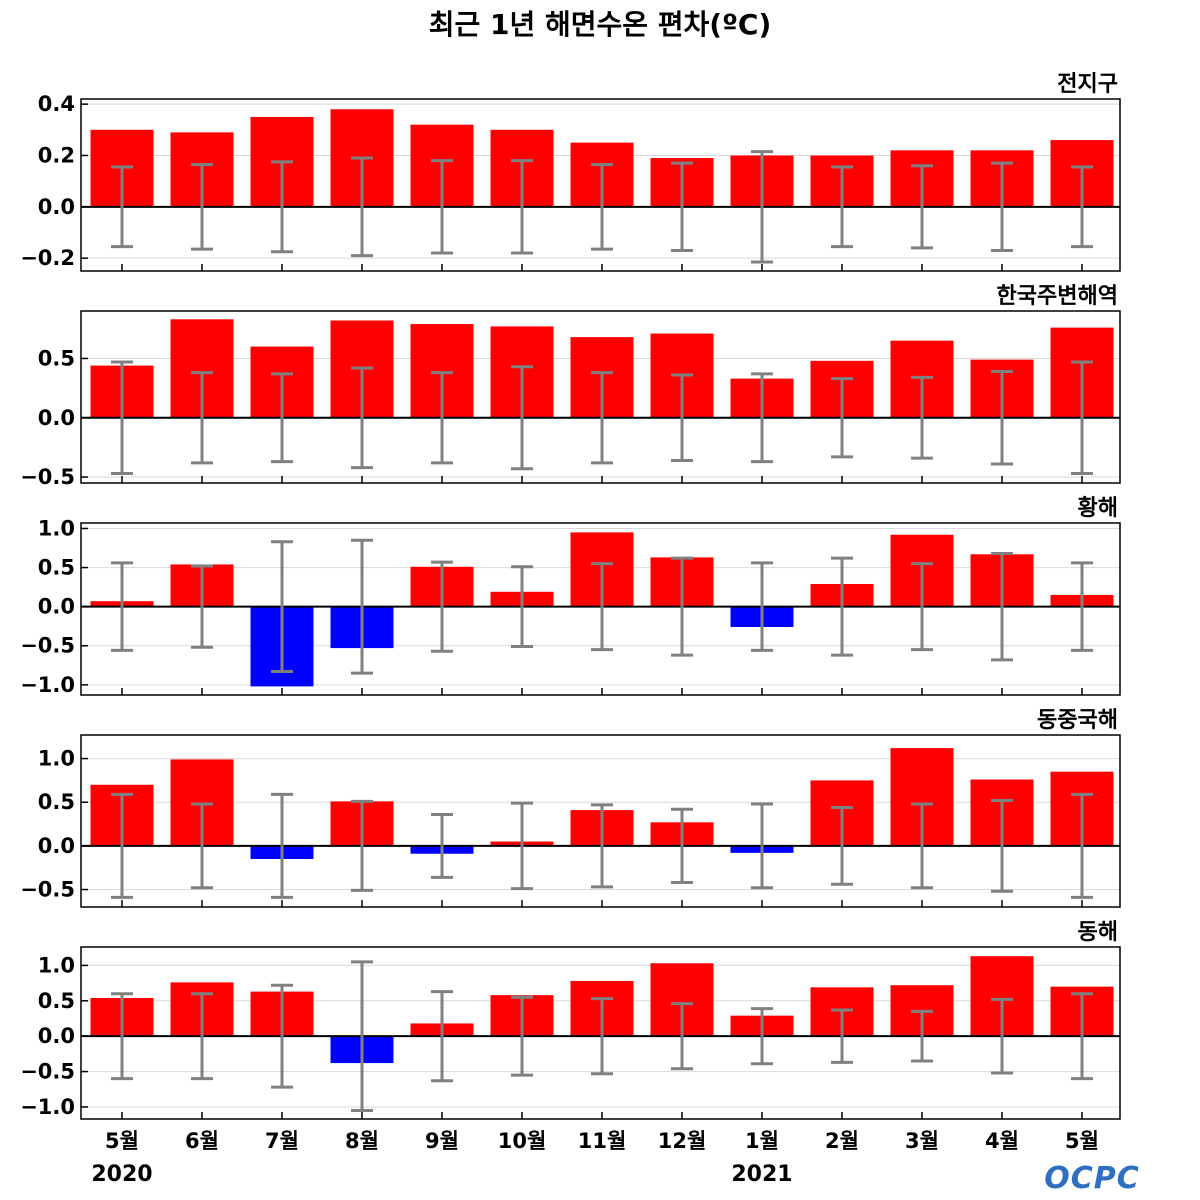 Image resolution: width=1200 pixels, height=1200 pixels. I want to click on x-tick-label: 11월, so click(602, 1141).